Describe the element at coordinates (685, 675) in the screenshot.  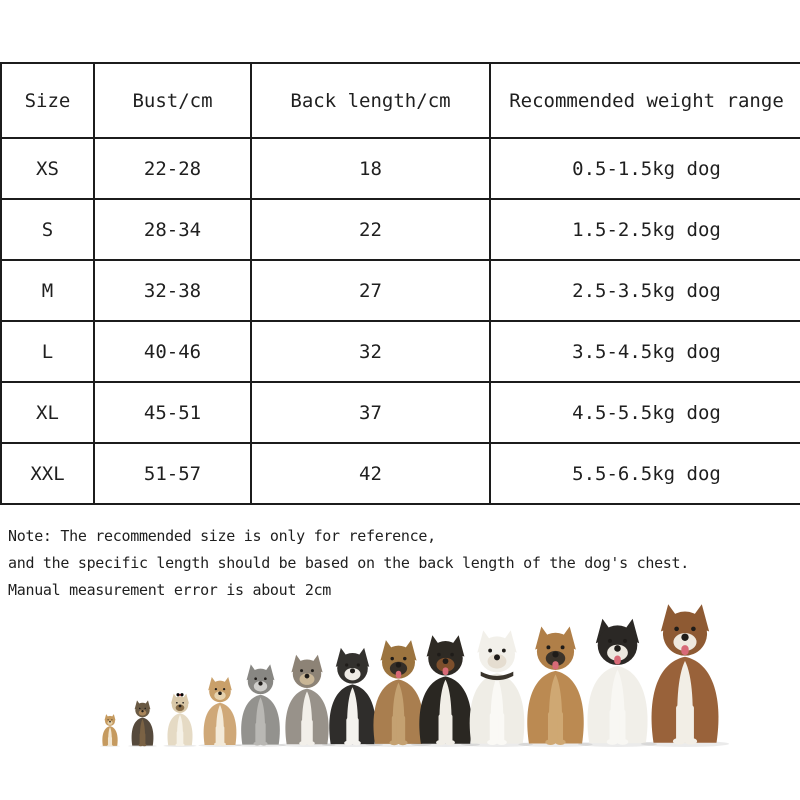
I see `dog-saint-bernard-illustration` at that location.